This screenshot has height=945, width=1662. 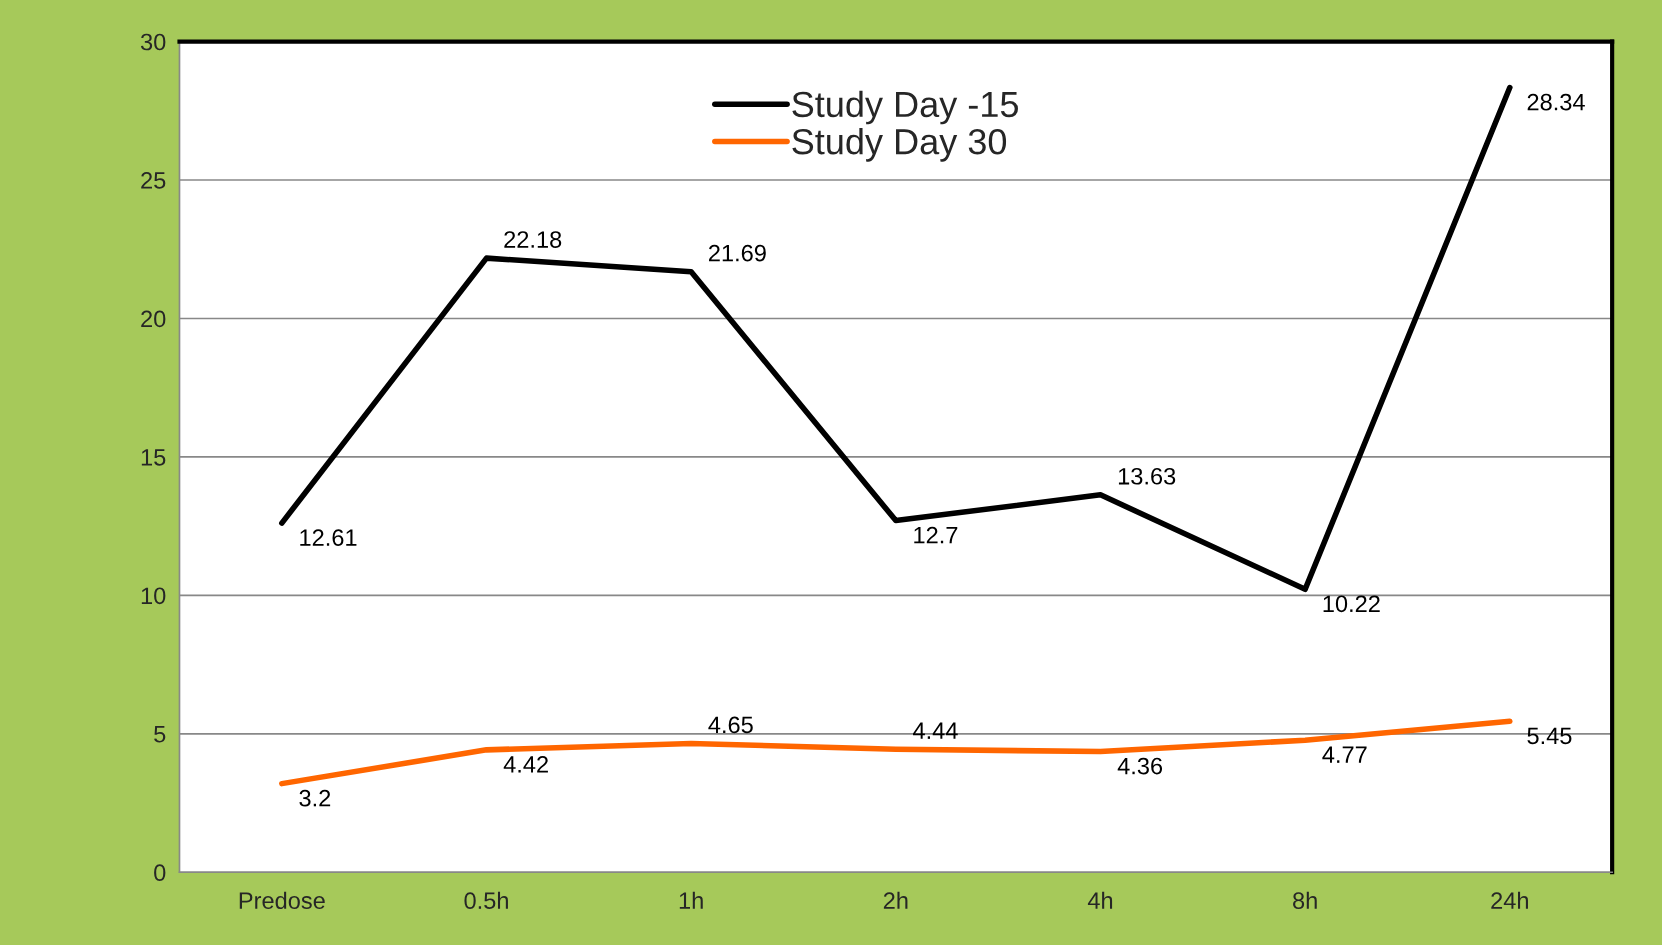 What do you see at coordinates (1351, 604) in the screenshot?
I see `data-label: 10.22` at bounding box center [1351, 604].